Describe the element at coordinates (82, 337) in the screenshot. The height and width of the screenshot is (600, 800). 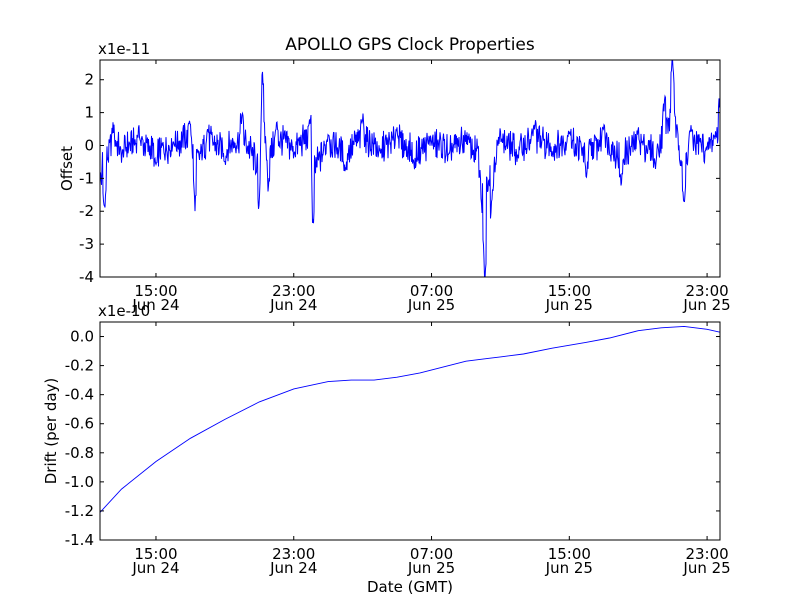
I see `drift-ytick-label: 0.0` at that location.